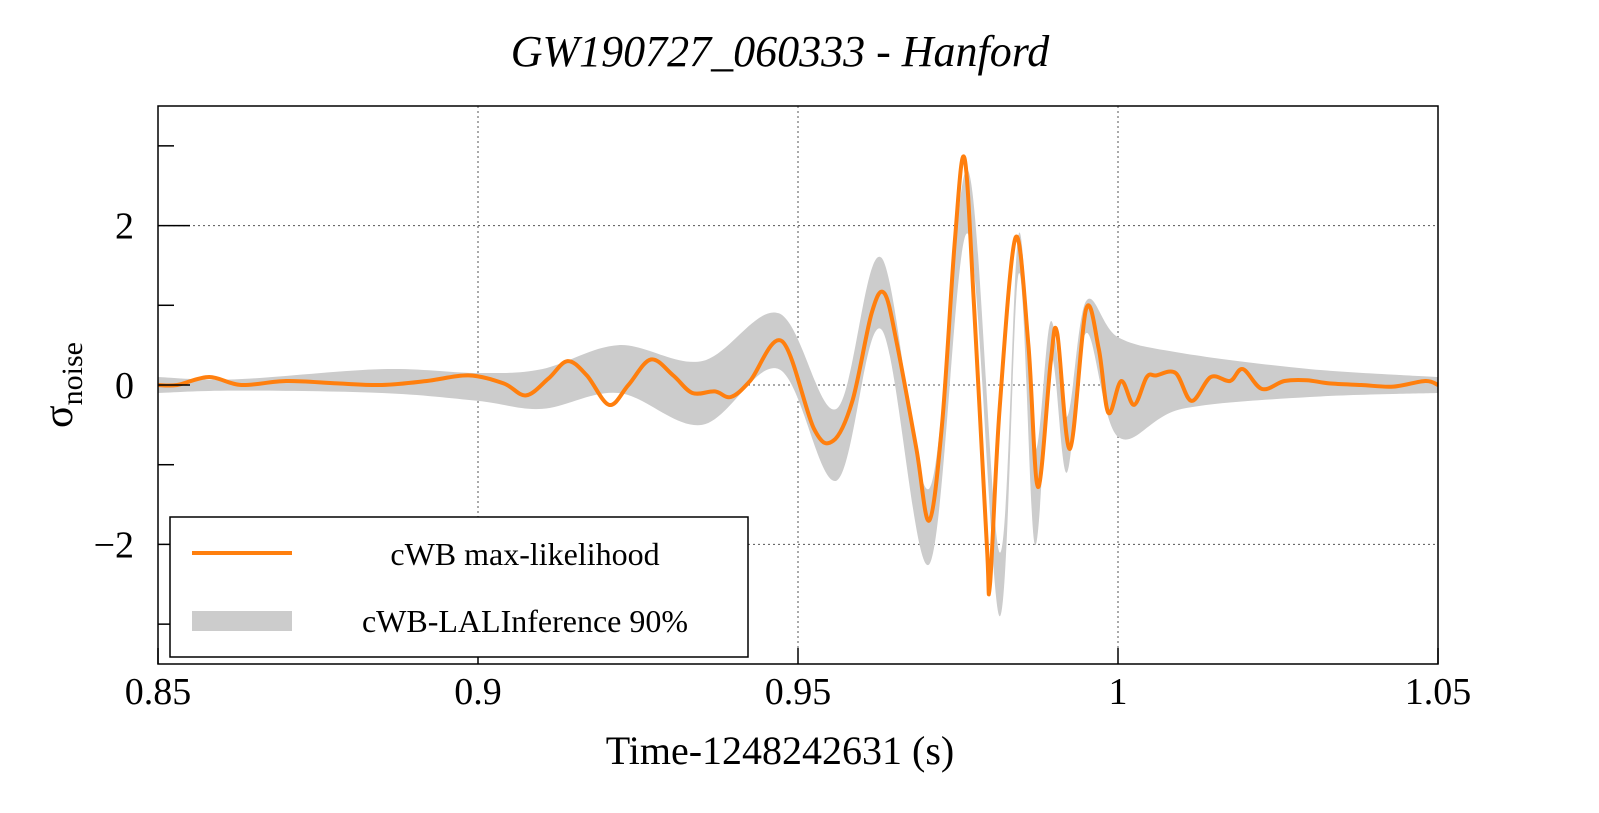 Image resolution: width=1599 pixels, height=813 pixels. I want to click on x-tick-label: 1, so click(1118, 692).